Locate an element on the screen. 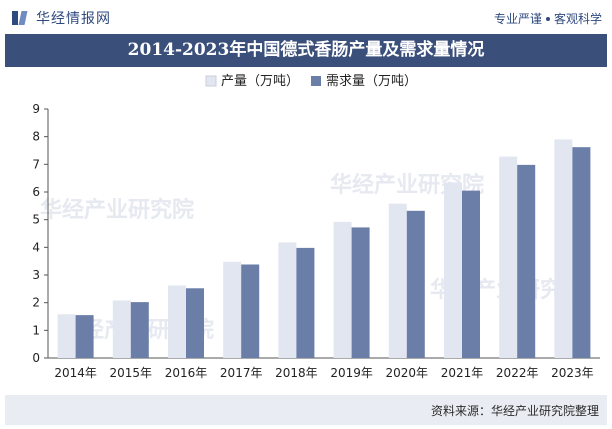 The height and width of the screenshot is (429, 612). slogan-right: 客观科学 is located at coordinates (577, 19).